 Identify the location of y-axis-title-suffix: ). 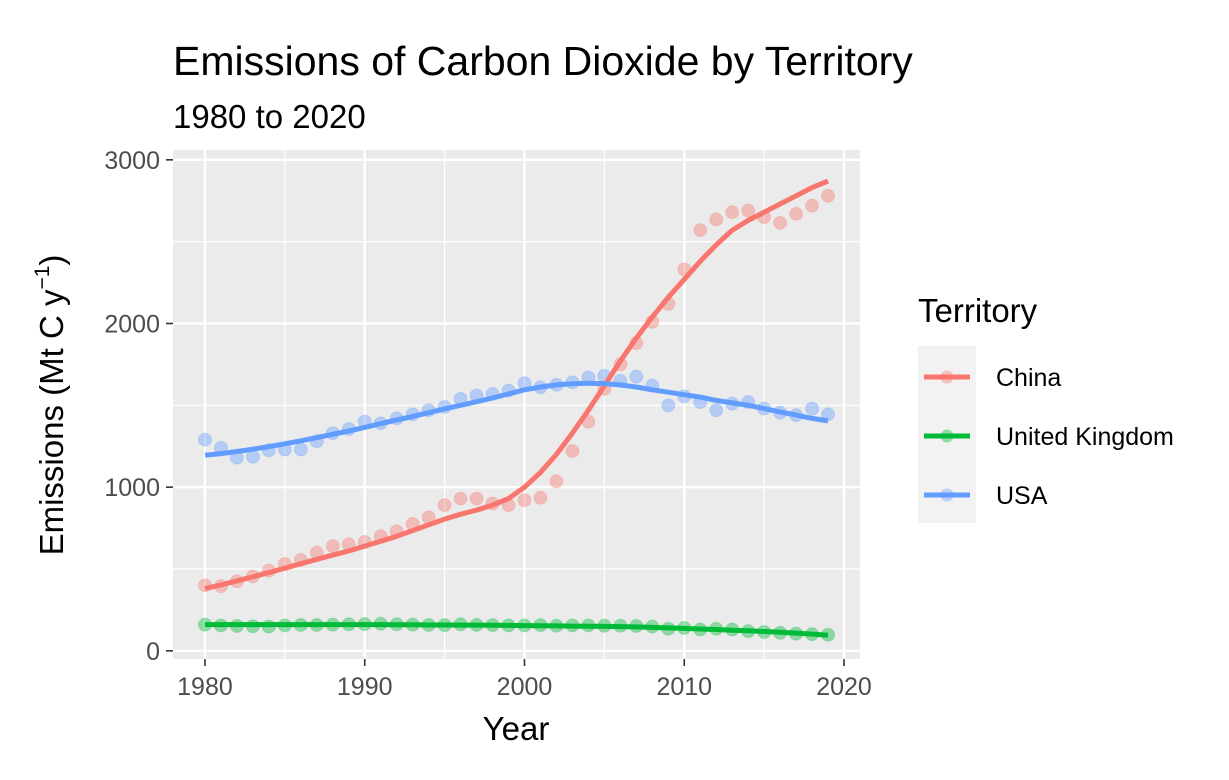
(51, 260).